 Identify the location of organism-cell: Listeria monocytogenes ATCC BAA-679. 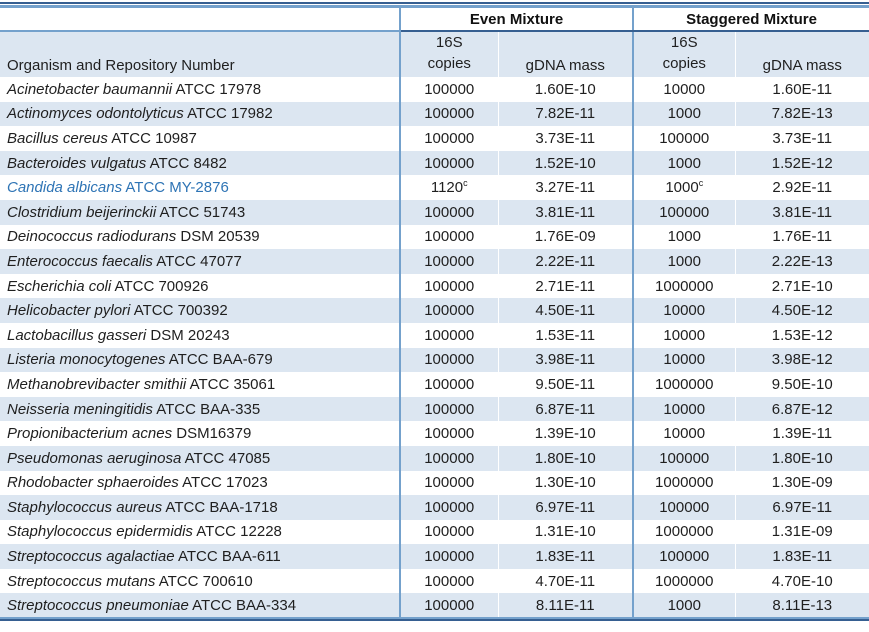
(200, 360).